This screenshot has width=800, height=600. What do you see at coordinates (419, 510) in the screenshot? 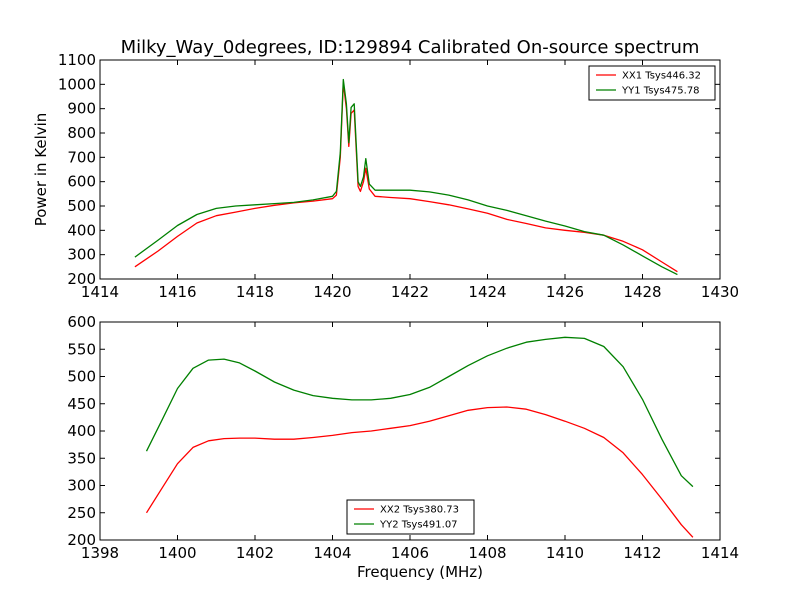
I see `legend-entry: XX2 Tsys380.73` at bounding box center [419, 510].